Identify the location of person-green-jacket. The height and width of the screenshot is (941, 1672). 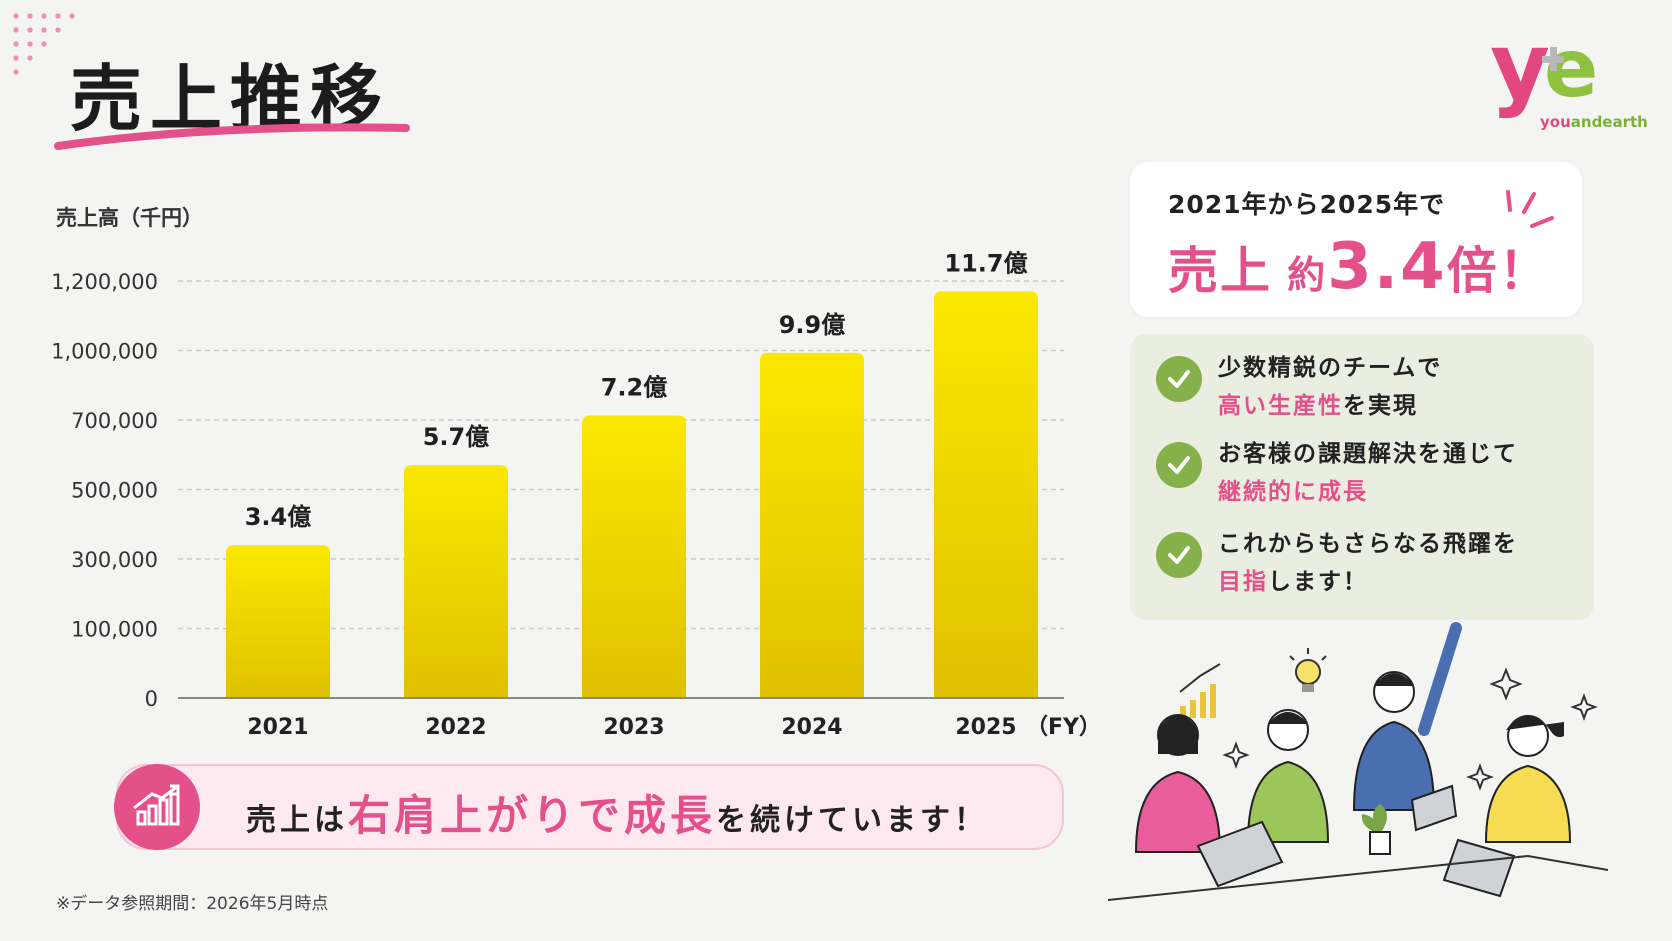
(1288, 776).